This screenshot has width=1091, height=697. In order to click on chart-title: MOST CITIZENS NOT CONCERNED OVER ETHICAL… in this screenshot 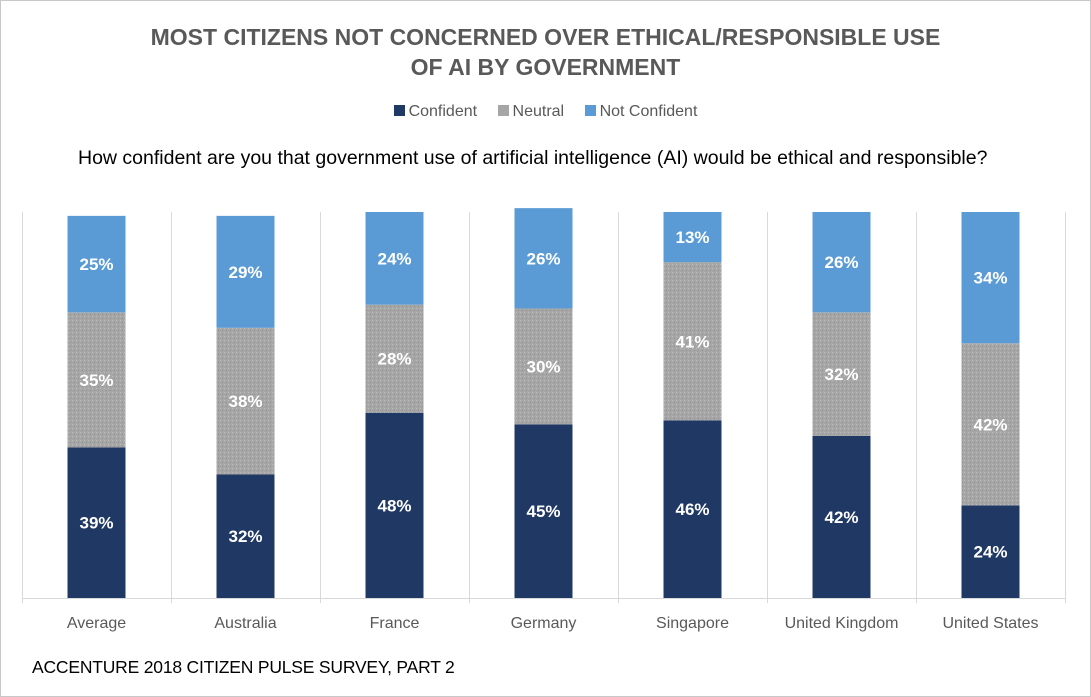, I will do `click(545, 52)`.